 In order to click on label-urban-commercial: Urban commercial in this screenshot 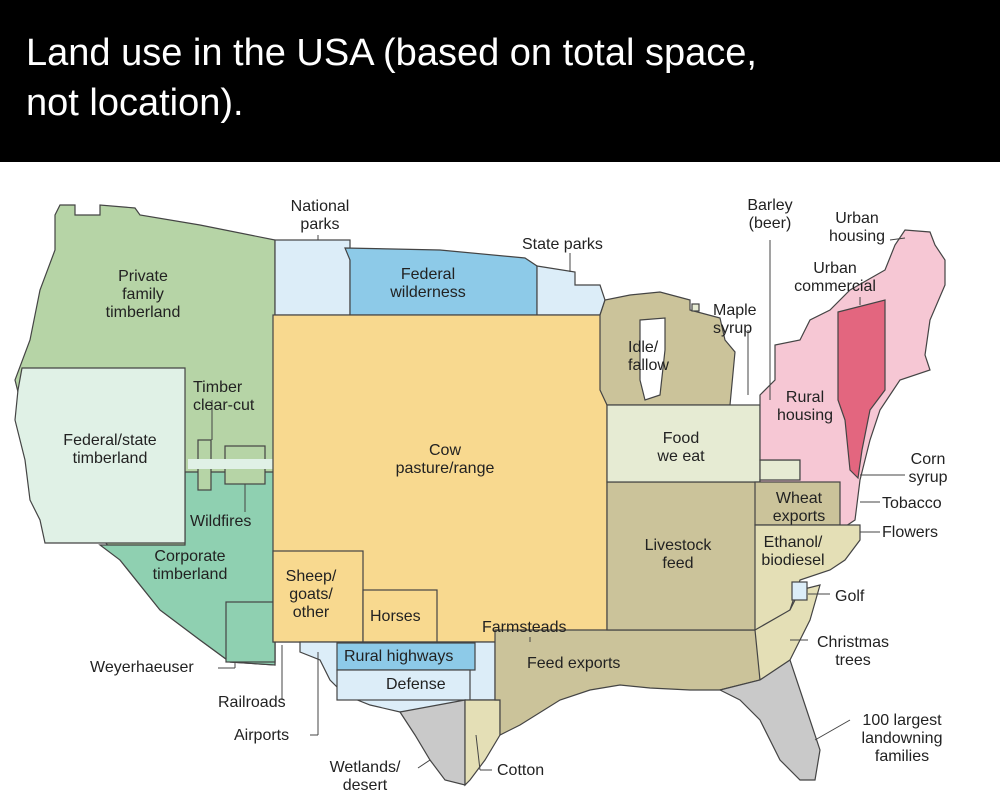, I will do `click(835, 277)`.